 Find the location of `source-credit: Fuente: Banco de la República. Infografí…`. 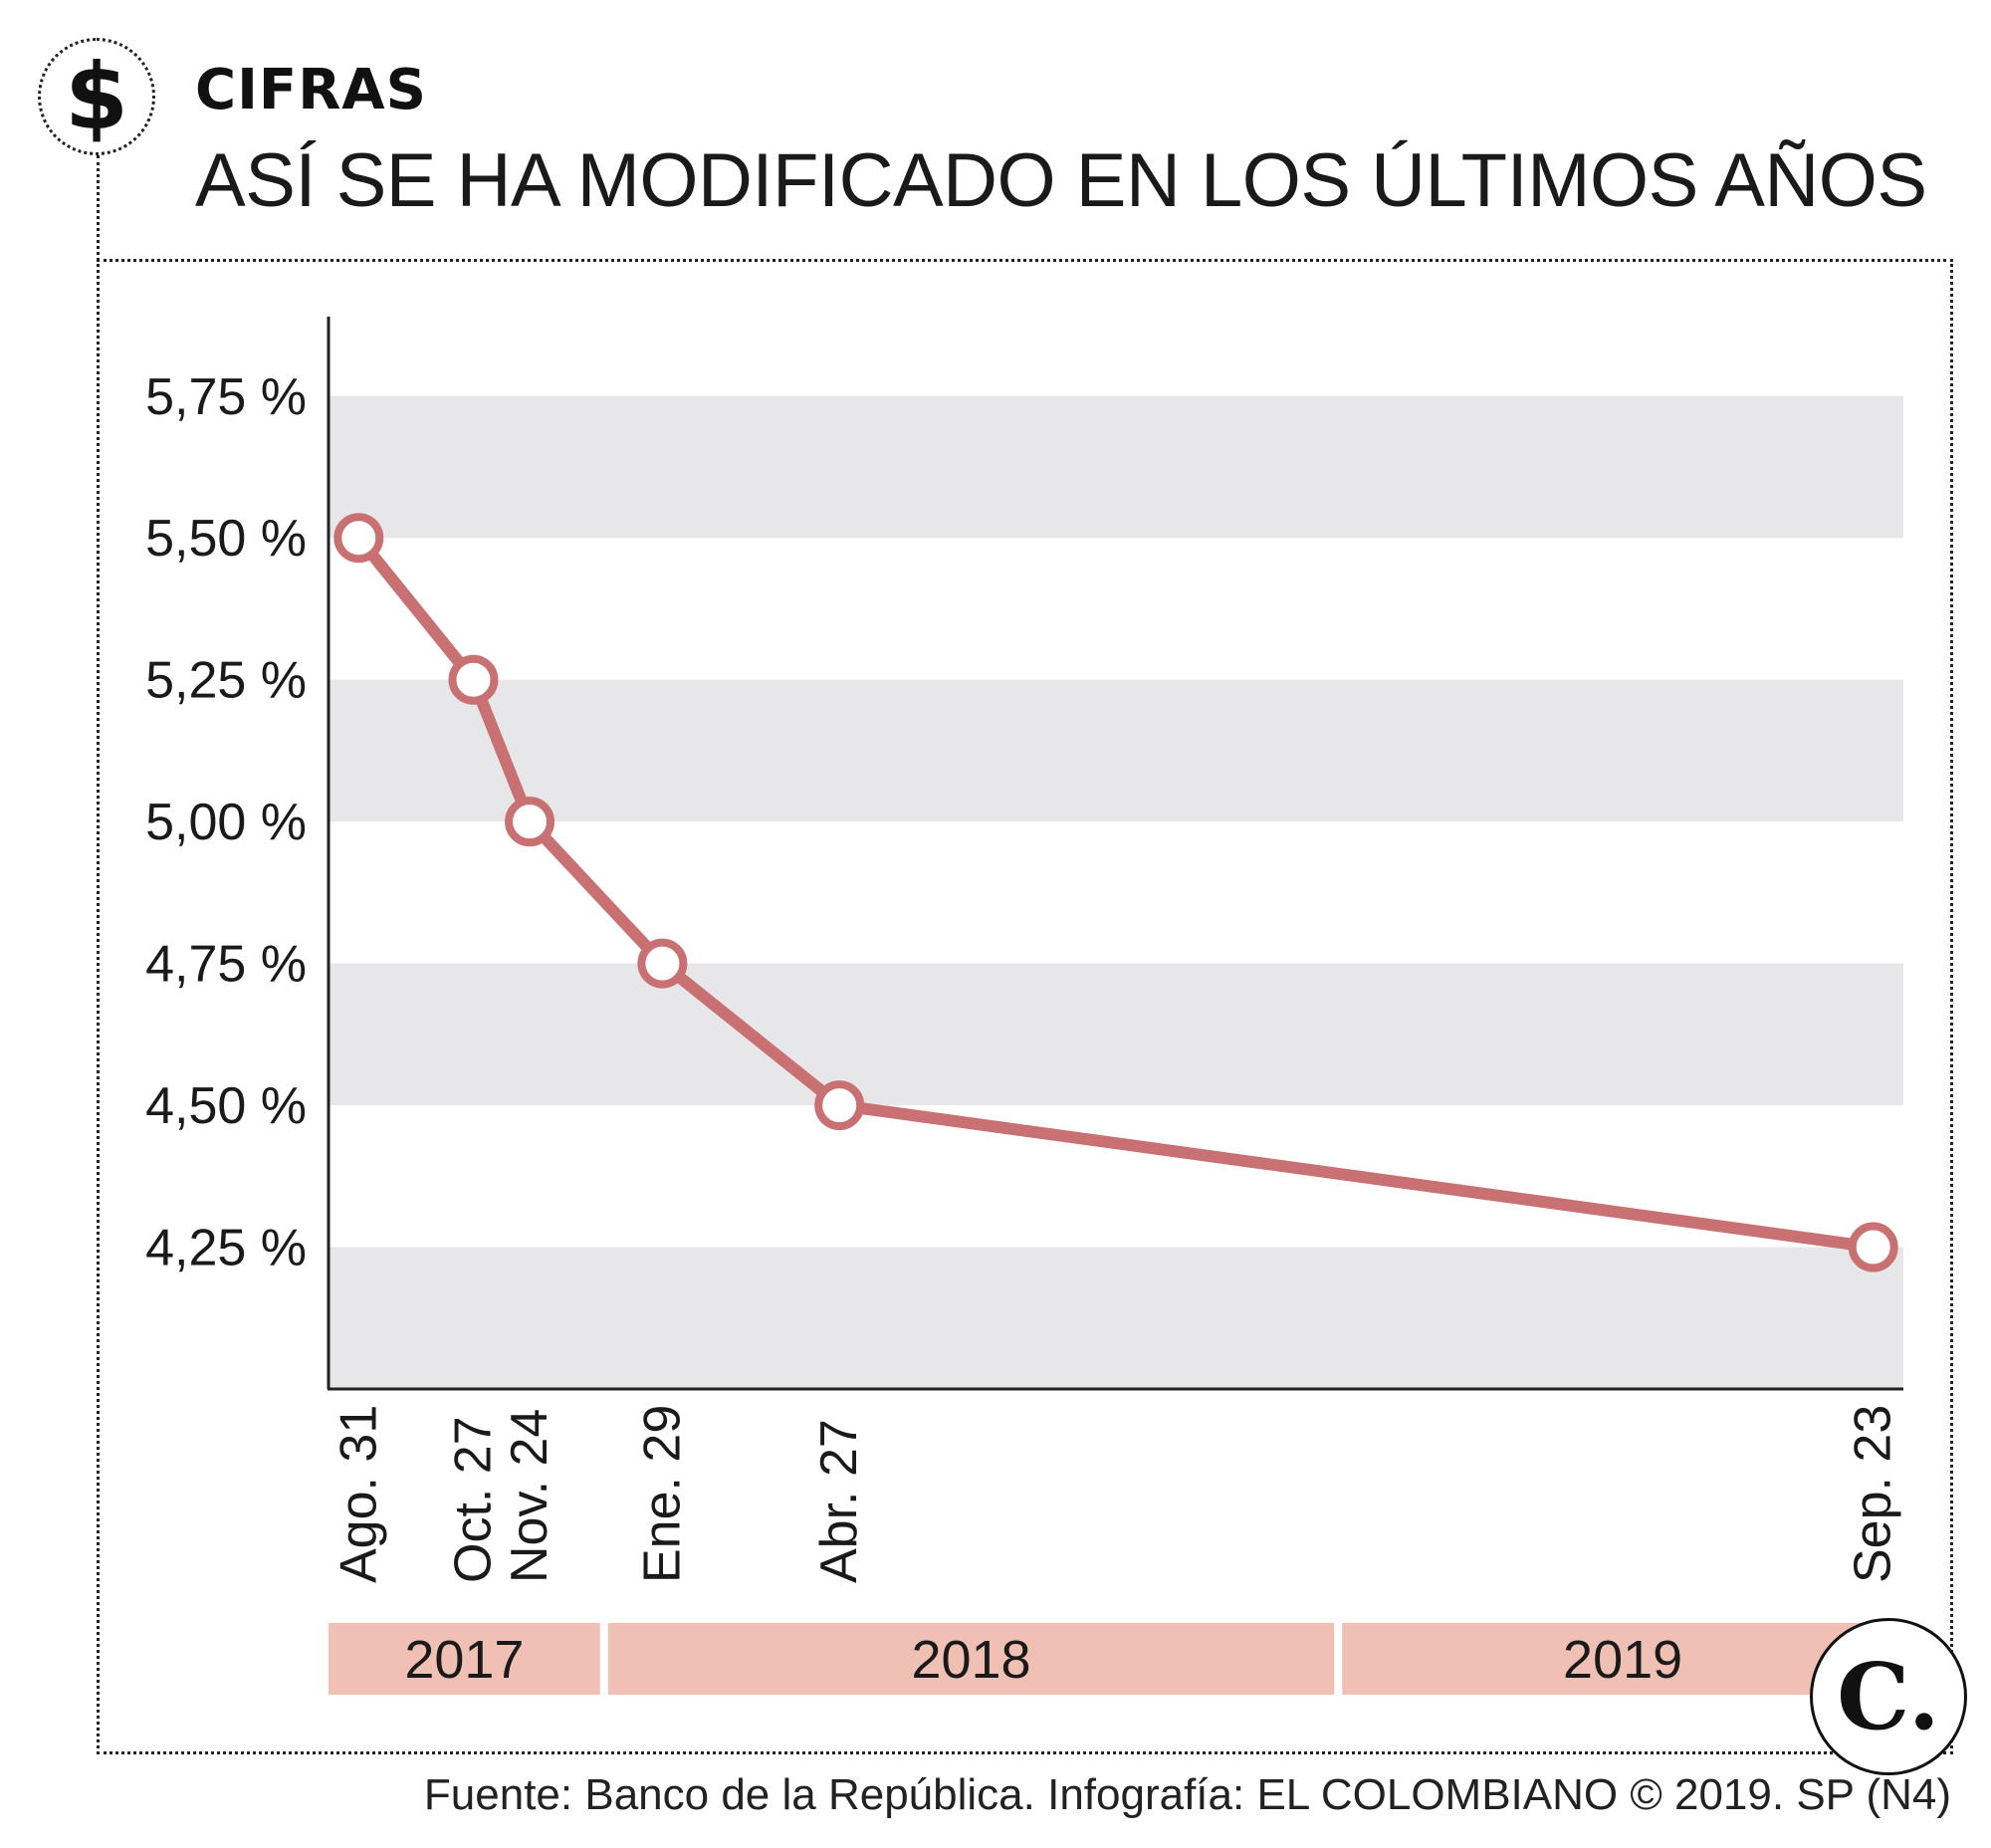

source-credit: Fuente: Banco de la República. Infografí… is located at coordinates (1187, 1794).